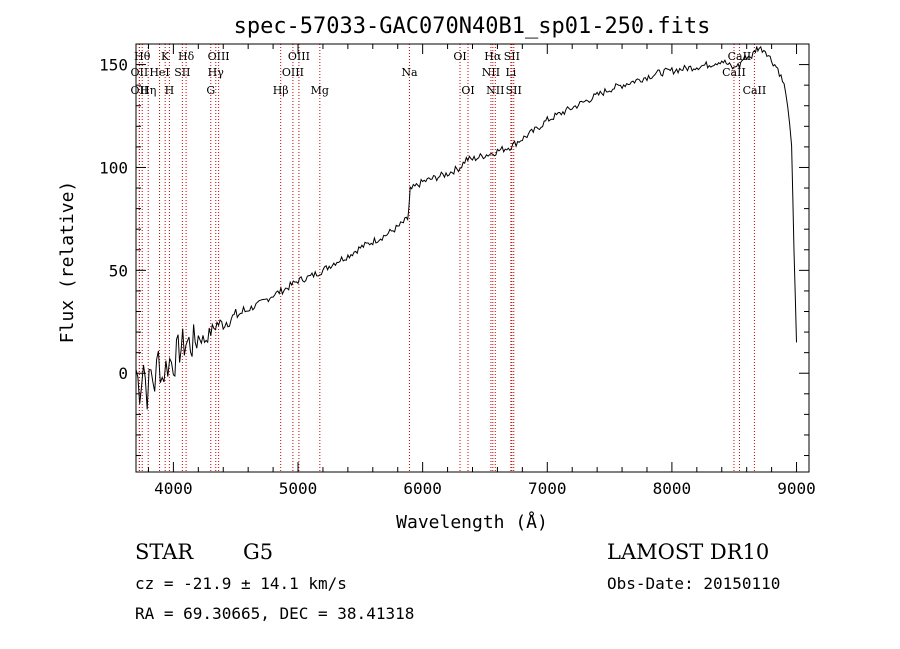  Describe the element at coordinates (216, 72) in the screenshot. I see `line-label-10: Hγ` at that location.